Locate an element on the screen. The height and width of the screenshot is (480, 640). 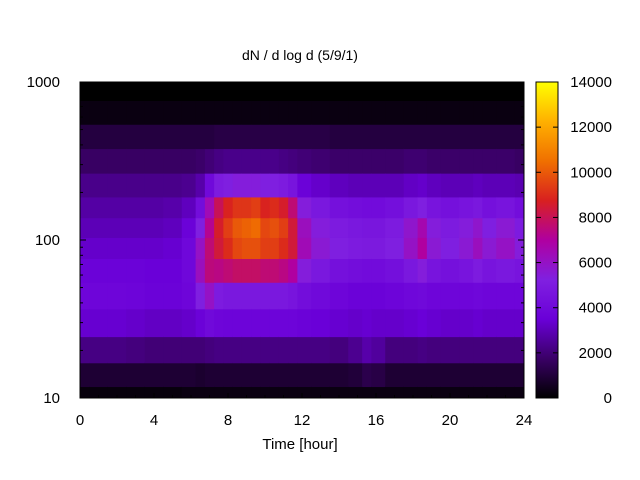
y-tick-label: 10 is located at coordinates (51, 398).